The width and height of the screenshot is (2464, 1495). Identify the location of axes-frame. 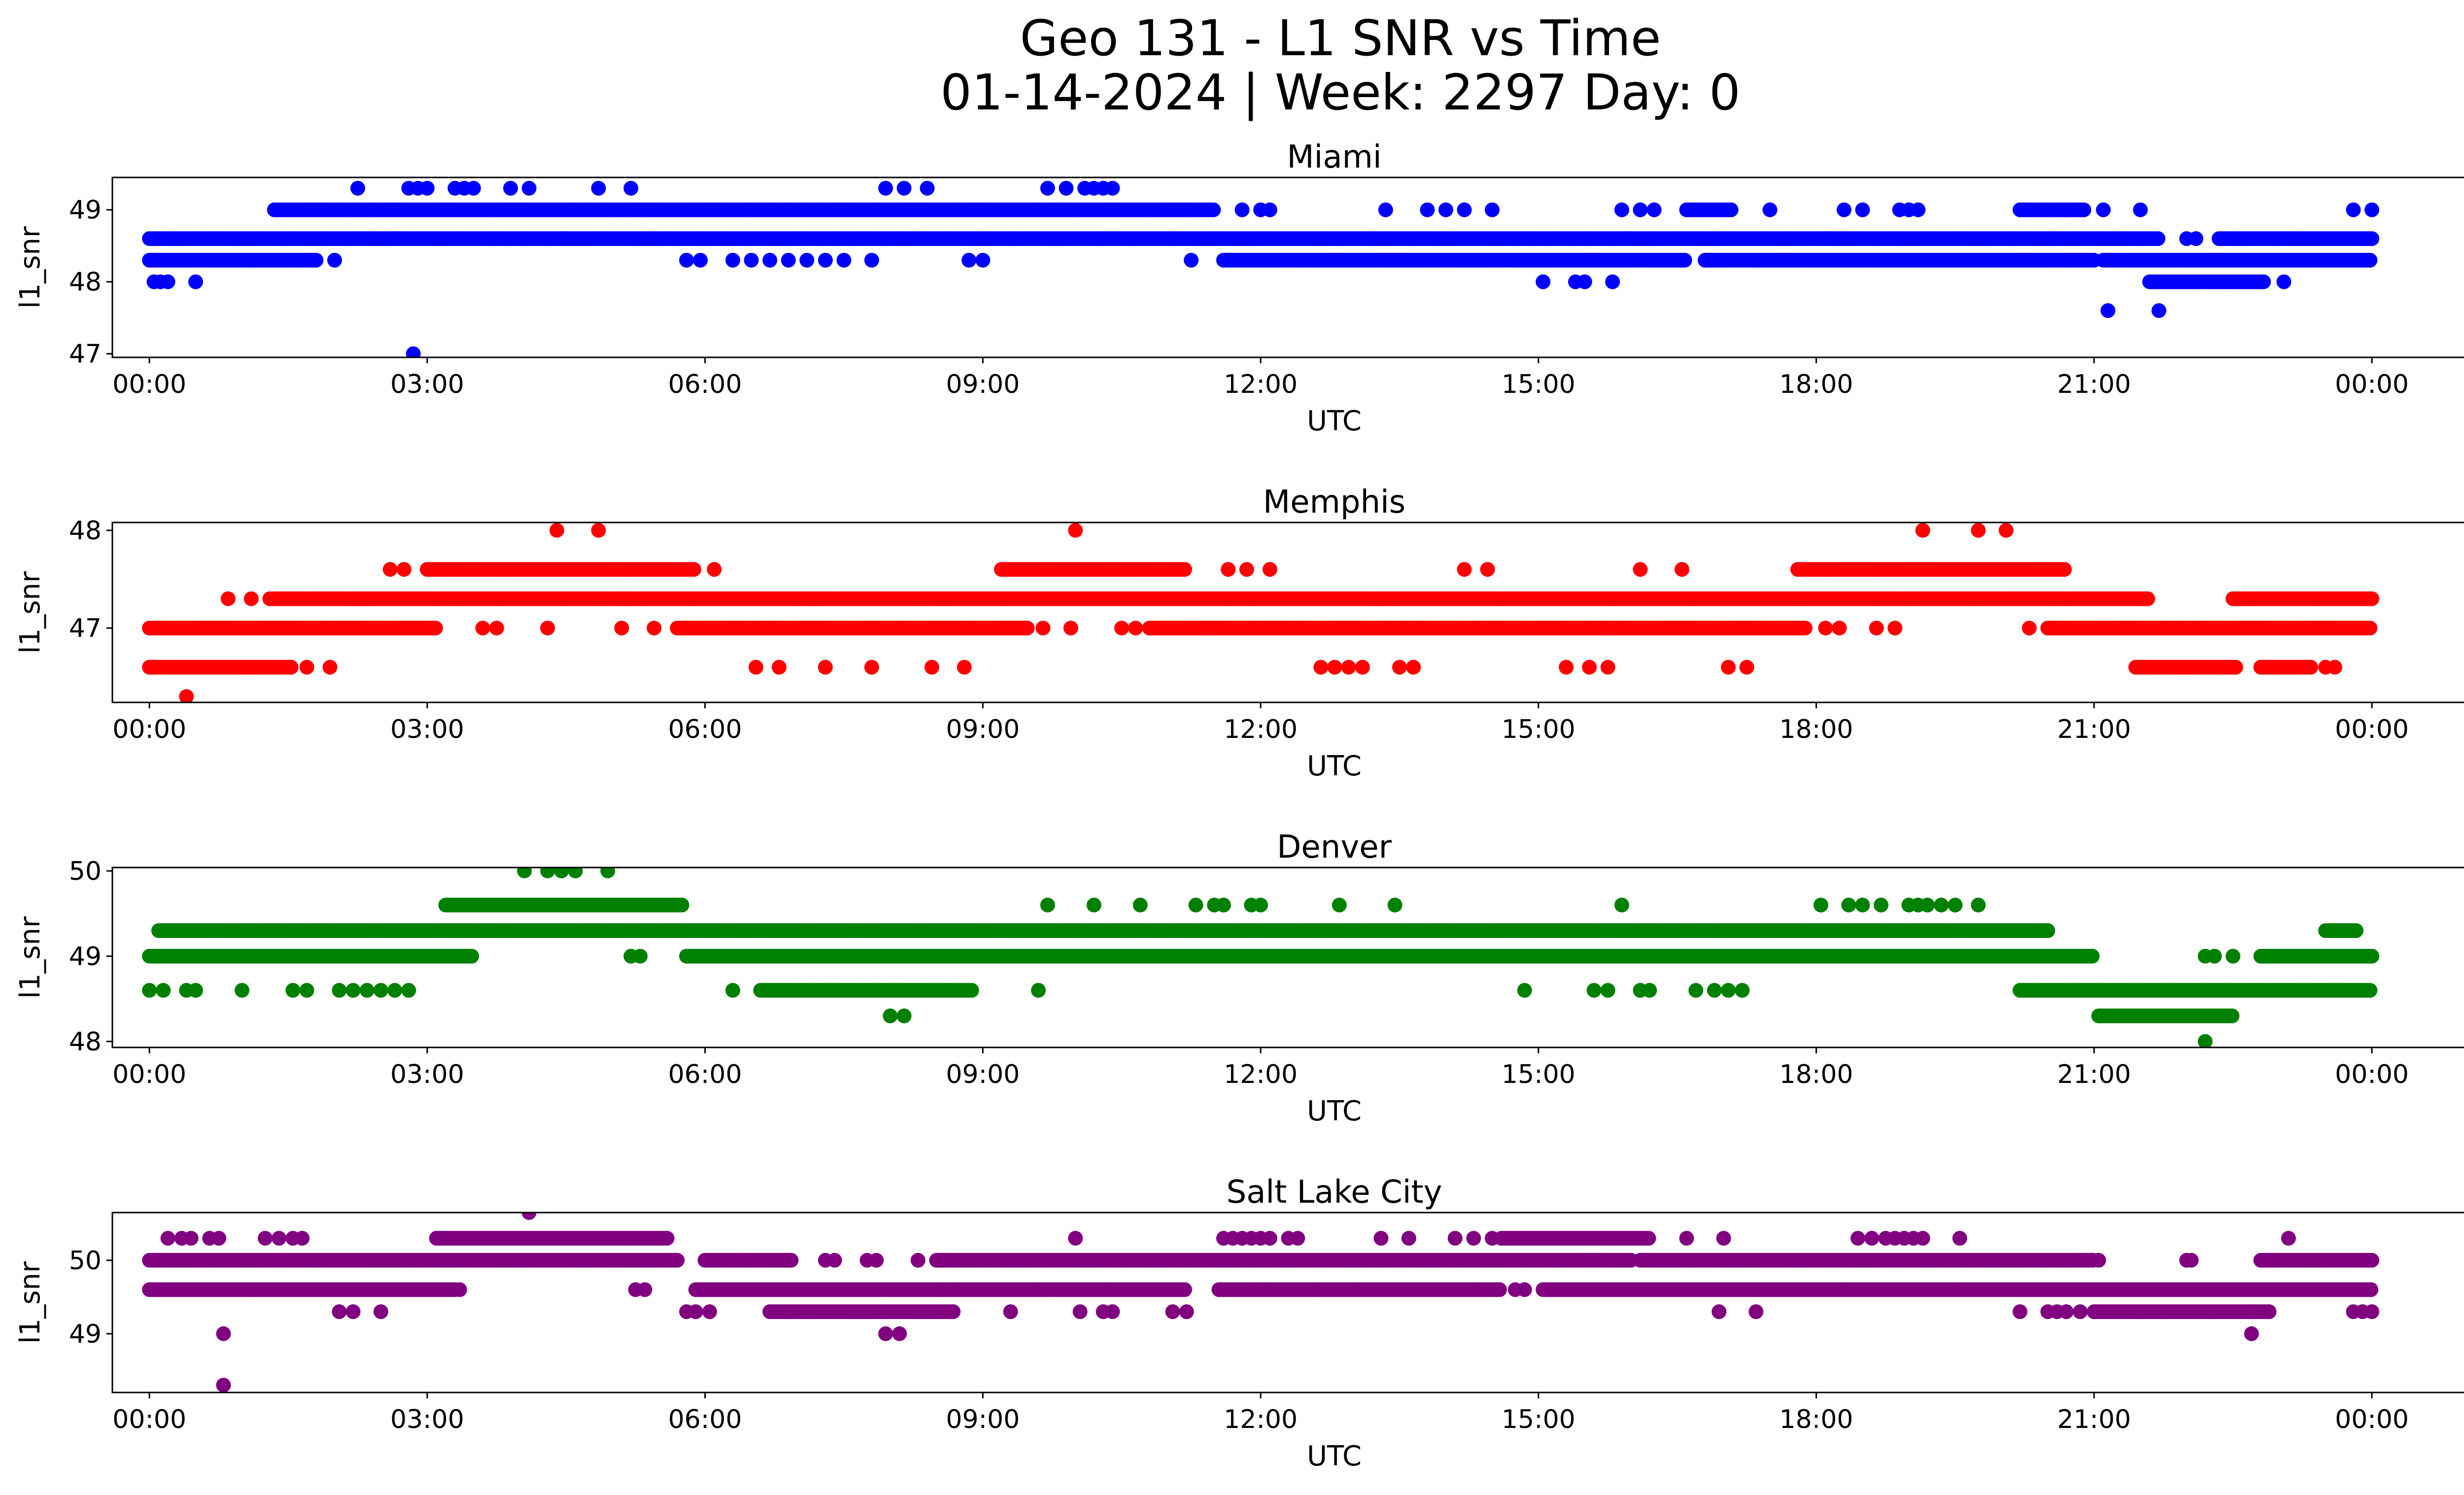
(1287, 267).